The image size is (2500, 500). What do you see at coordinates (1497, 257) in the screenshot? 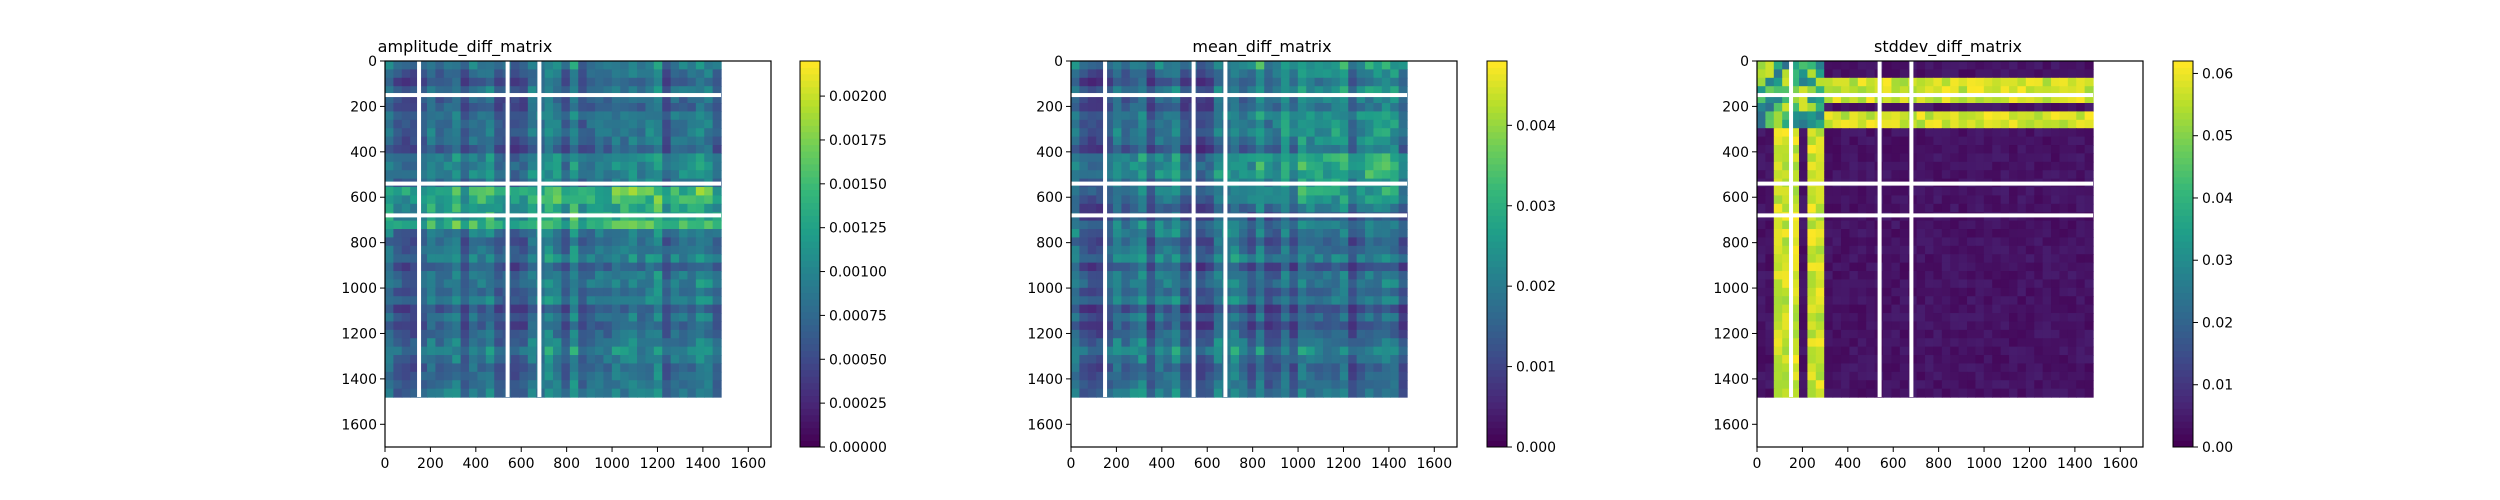
I see `colorbar-segment` at bounding box center [1497, 257].